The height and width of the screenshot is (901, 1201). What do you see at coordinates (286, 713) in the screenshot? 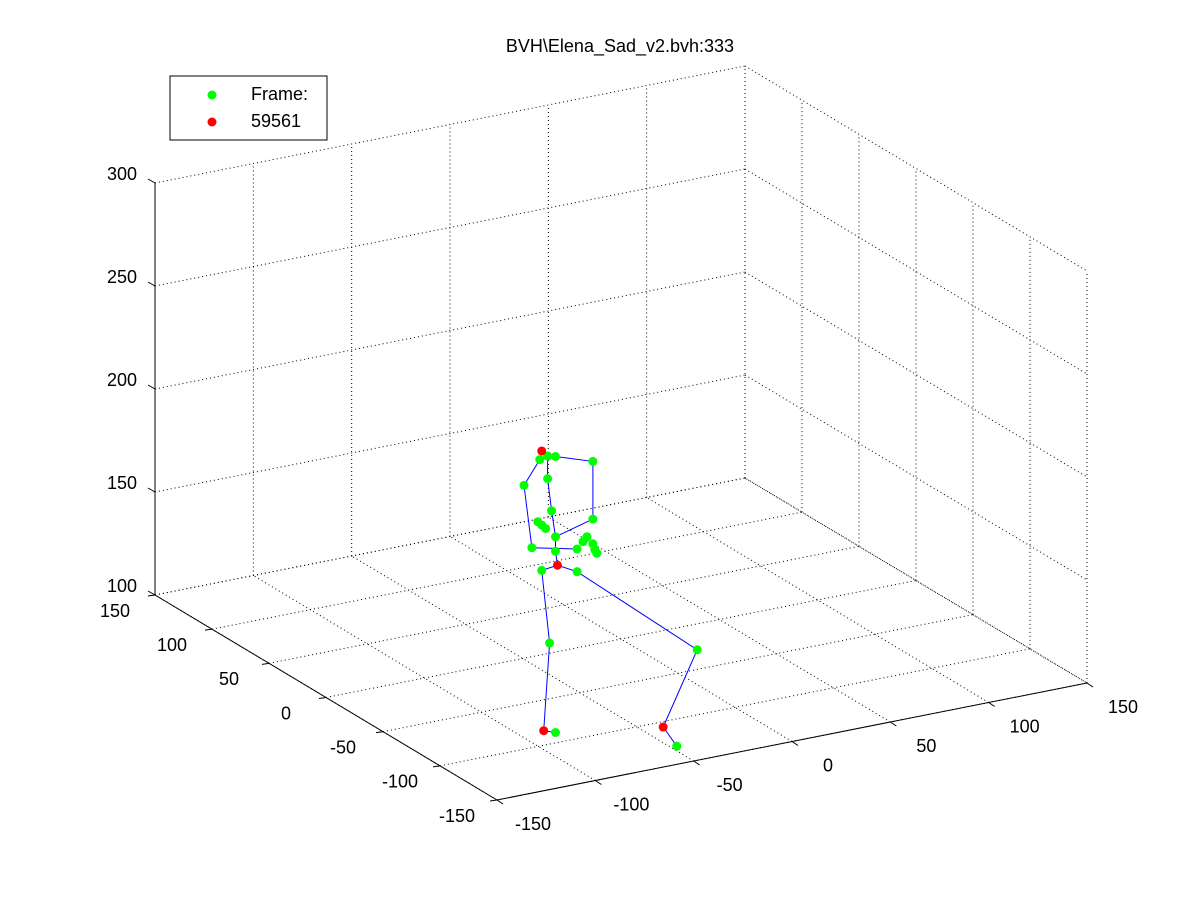
I see `y-tick-label: 0` at bounding box center [286, 713].